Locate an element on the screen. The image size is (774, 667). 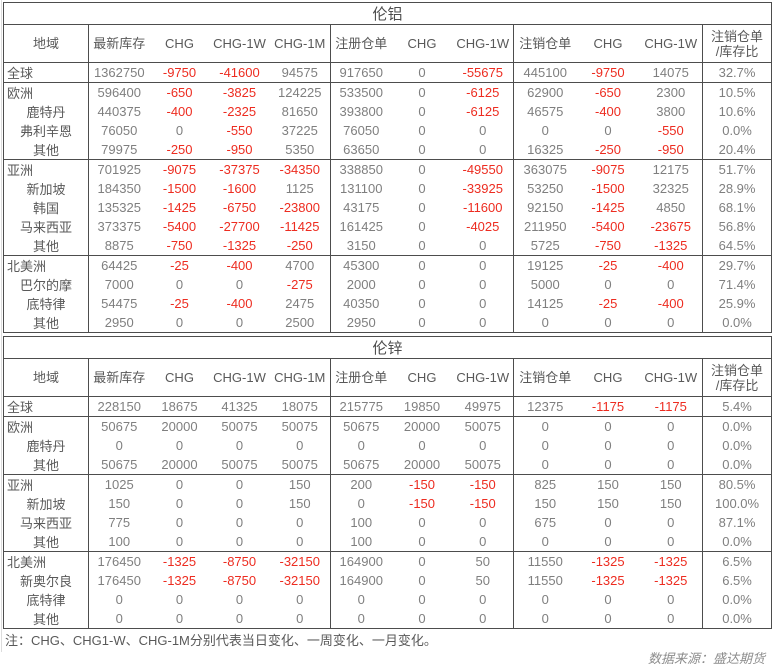
value-cell: 338850 is located at coordinates (361, 169).